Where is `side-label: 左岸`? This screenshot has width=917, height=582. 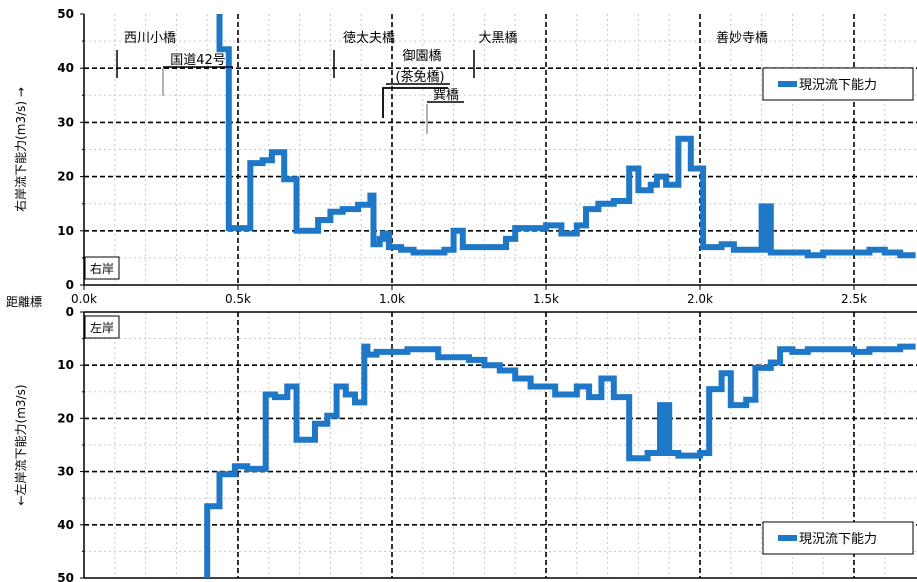 side-label: 左岸 is located at coordinates (102, 327).